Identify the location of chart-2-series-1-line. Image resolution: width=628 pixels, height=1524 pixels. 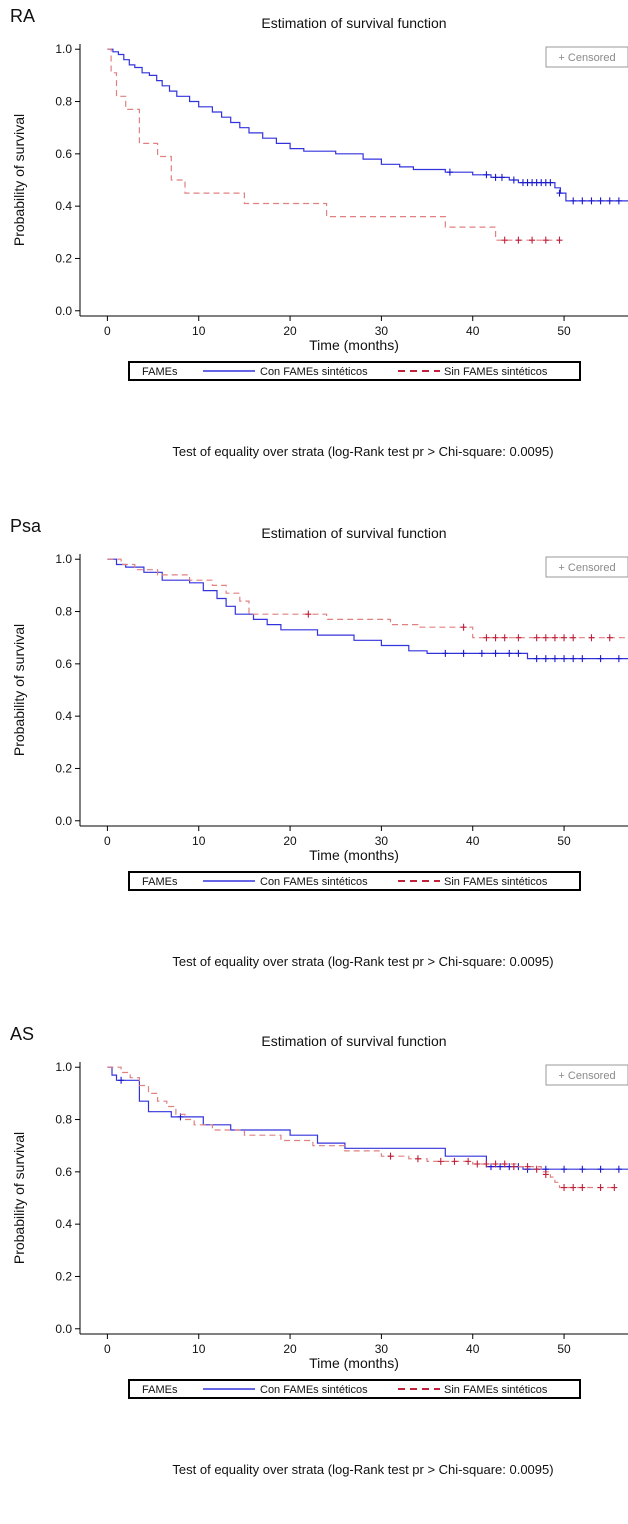
(361, 1127).